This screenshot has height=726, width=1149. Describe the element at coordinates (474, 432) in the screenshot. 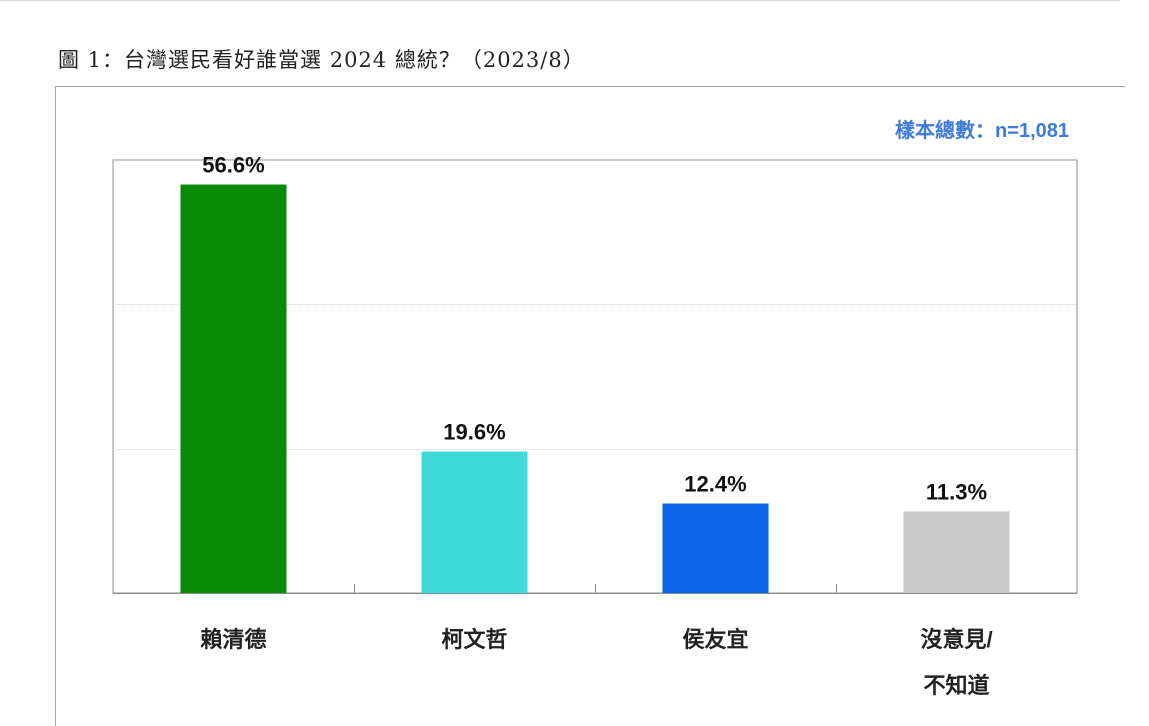

I see `data-label: 19.6%` at that location.